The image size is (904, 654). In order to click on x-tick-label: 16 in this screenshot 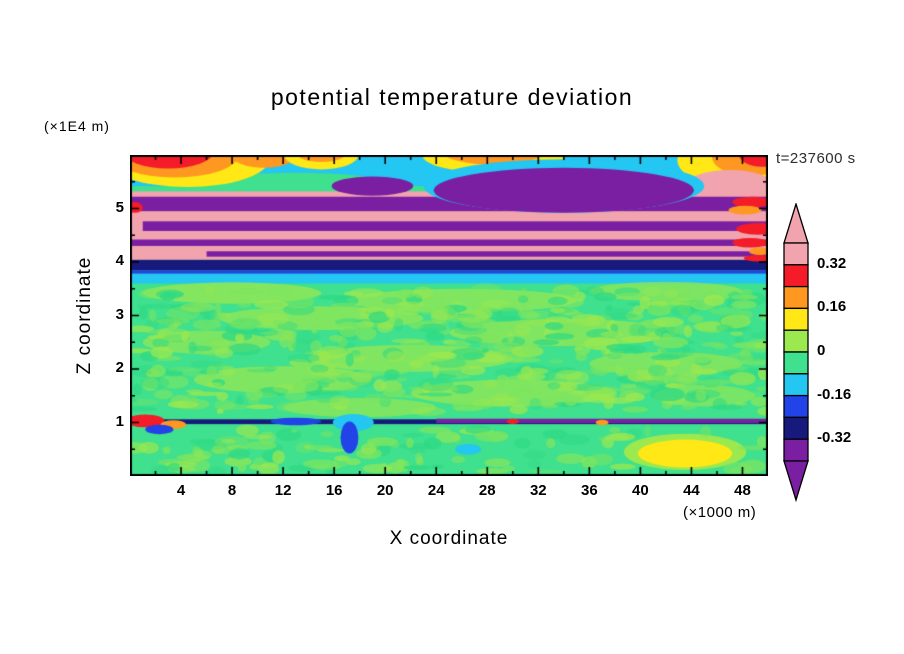, I will do `click(334, 490)`.